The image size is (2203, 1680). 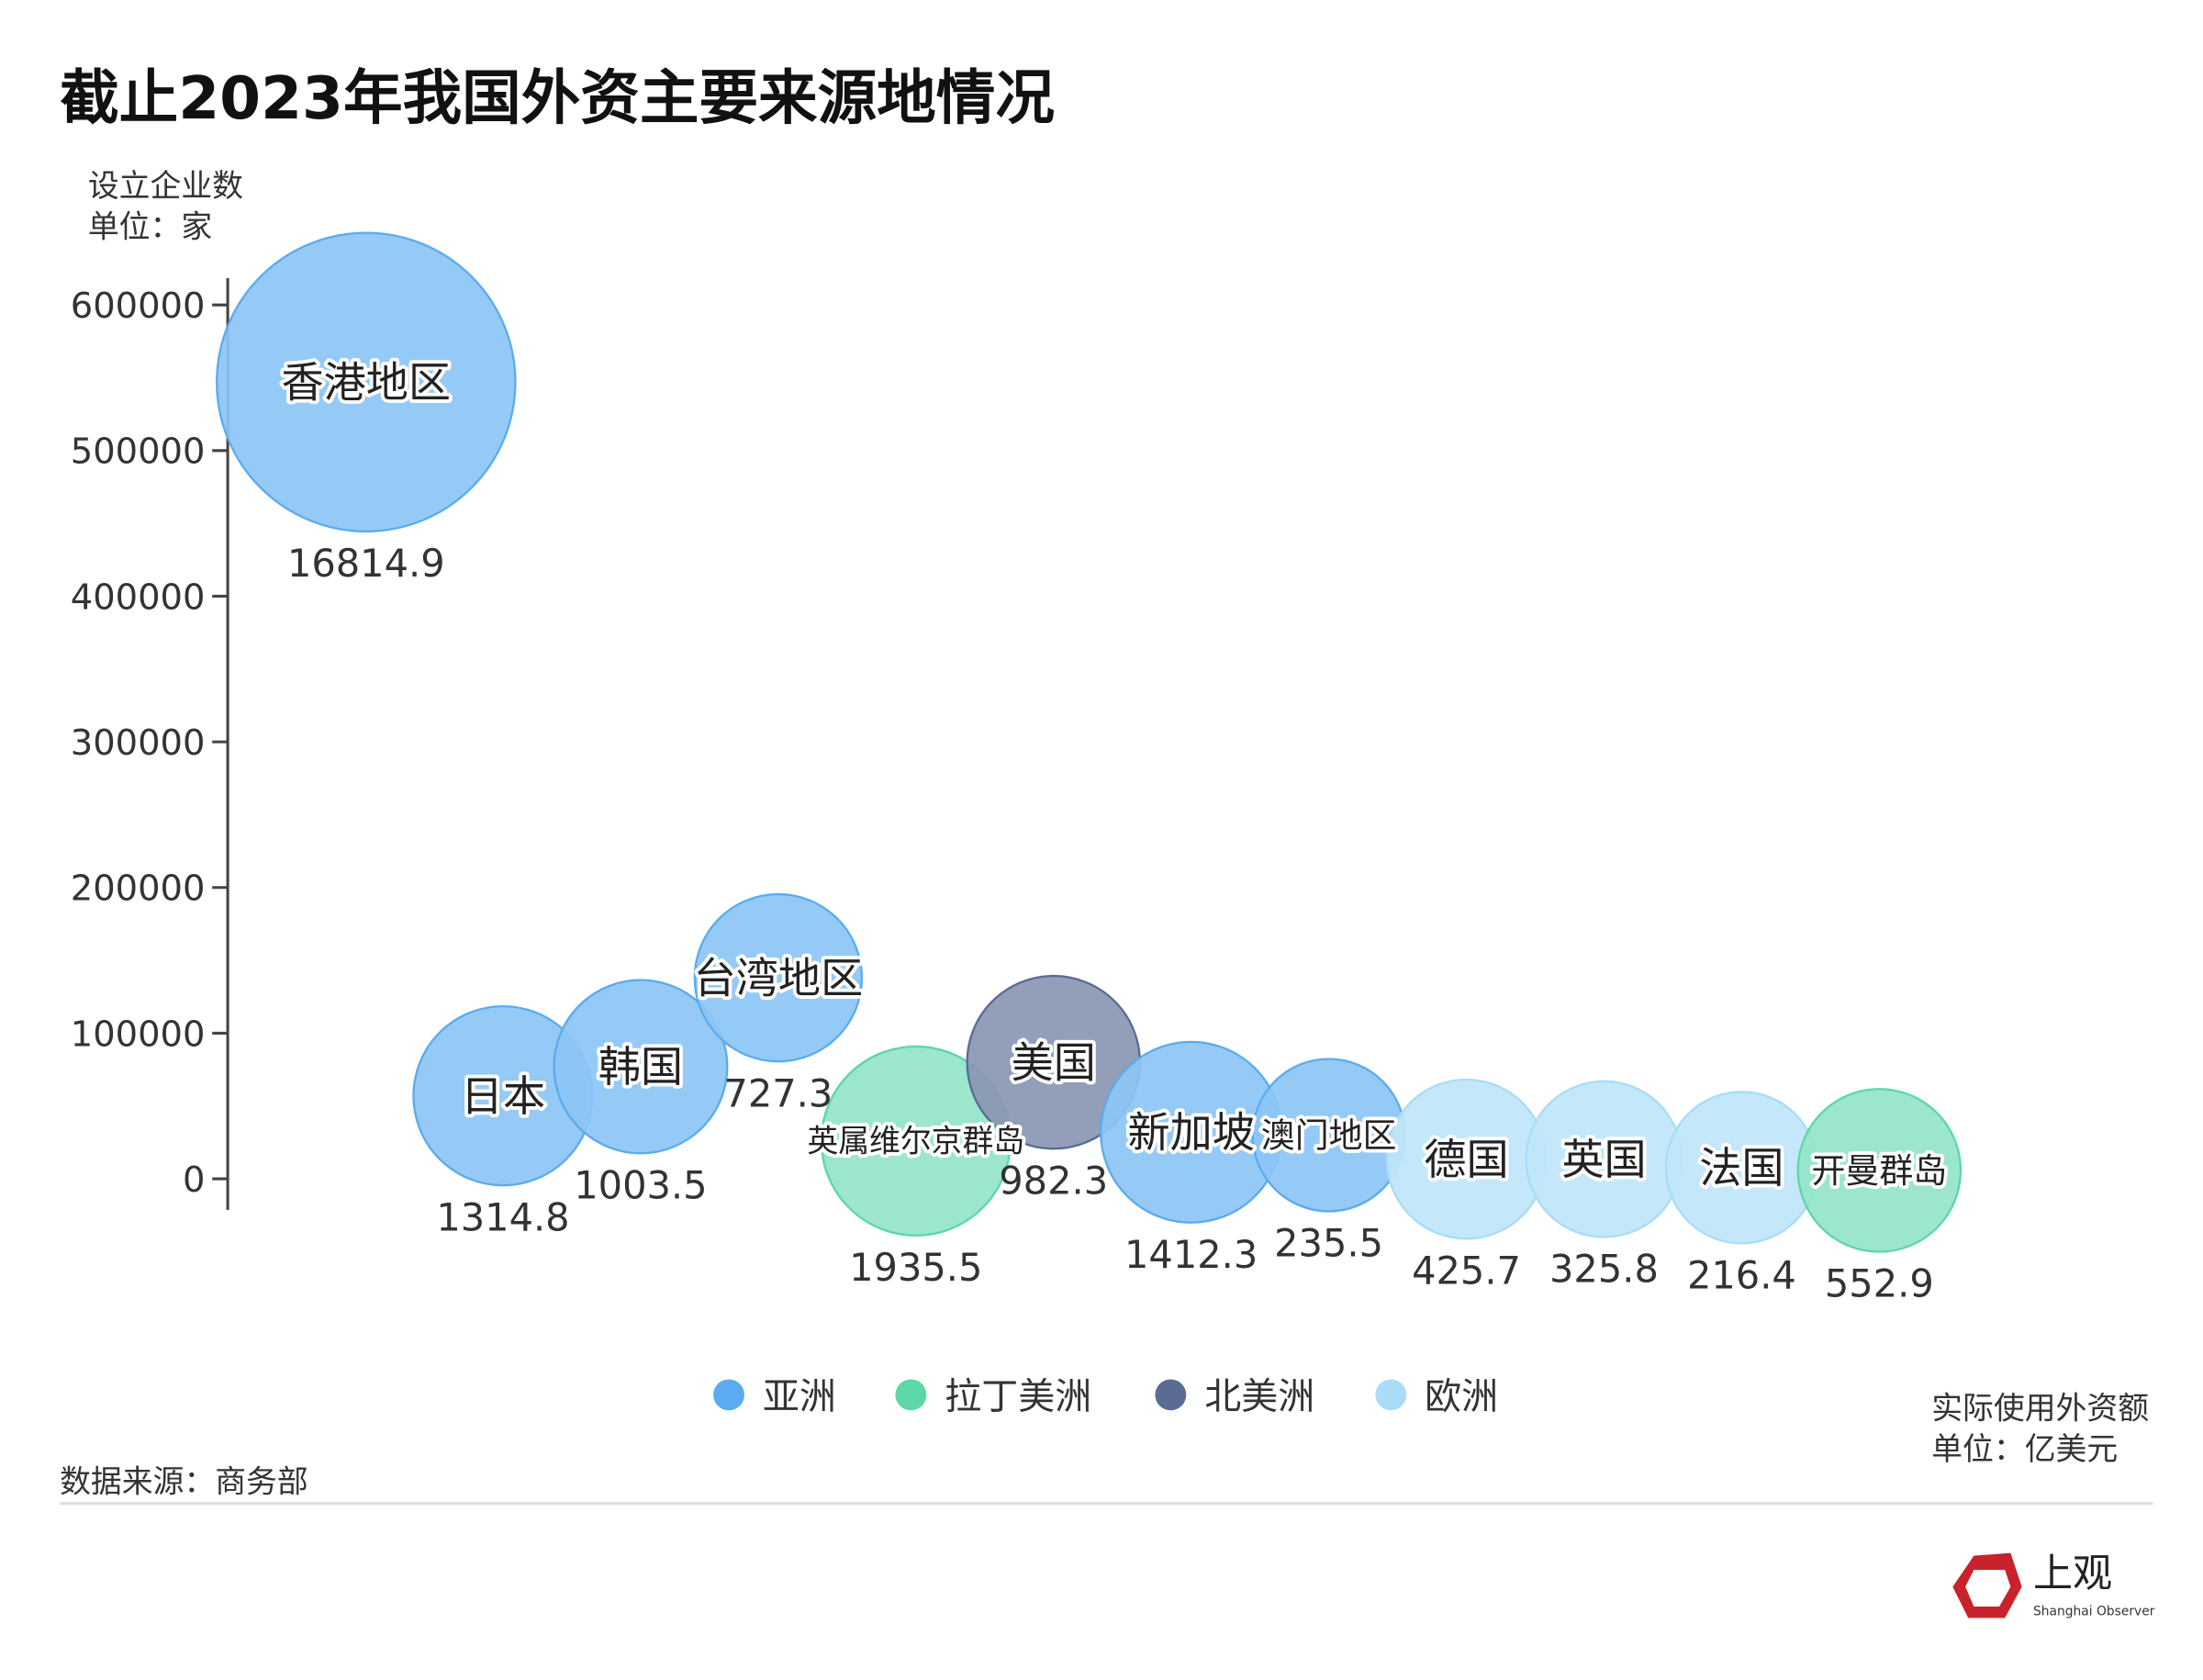 I want to click on y-tick-label: 400000, so click(x=138, y=597).